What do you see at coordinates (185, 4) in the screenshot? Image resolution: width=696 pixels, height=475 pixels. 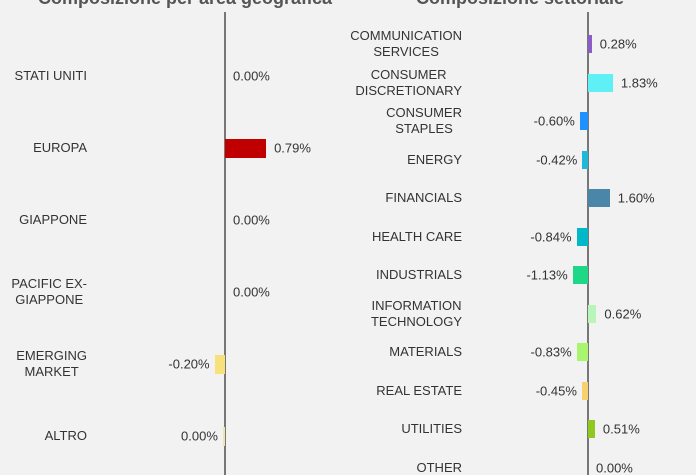 I see `chart-title: Composizione per area geografica` at bounding box center [185, 4].